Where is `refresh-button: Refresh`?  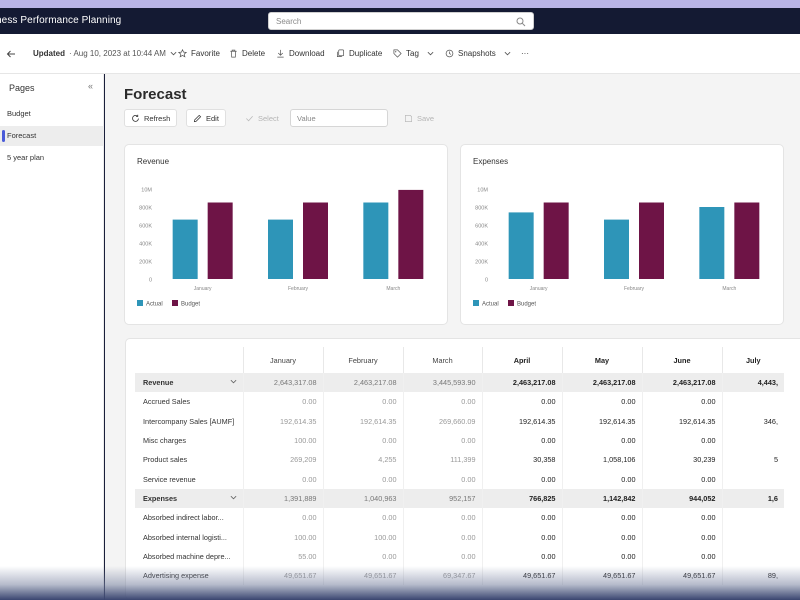 refresh-button: Refresh is located at coordinates (151, 118).